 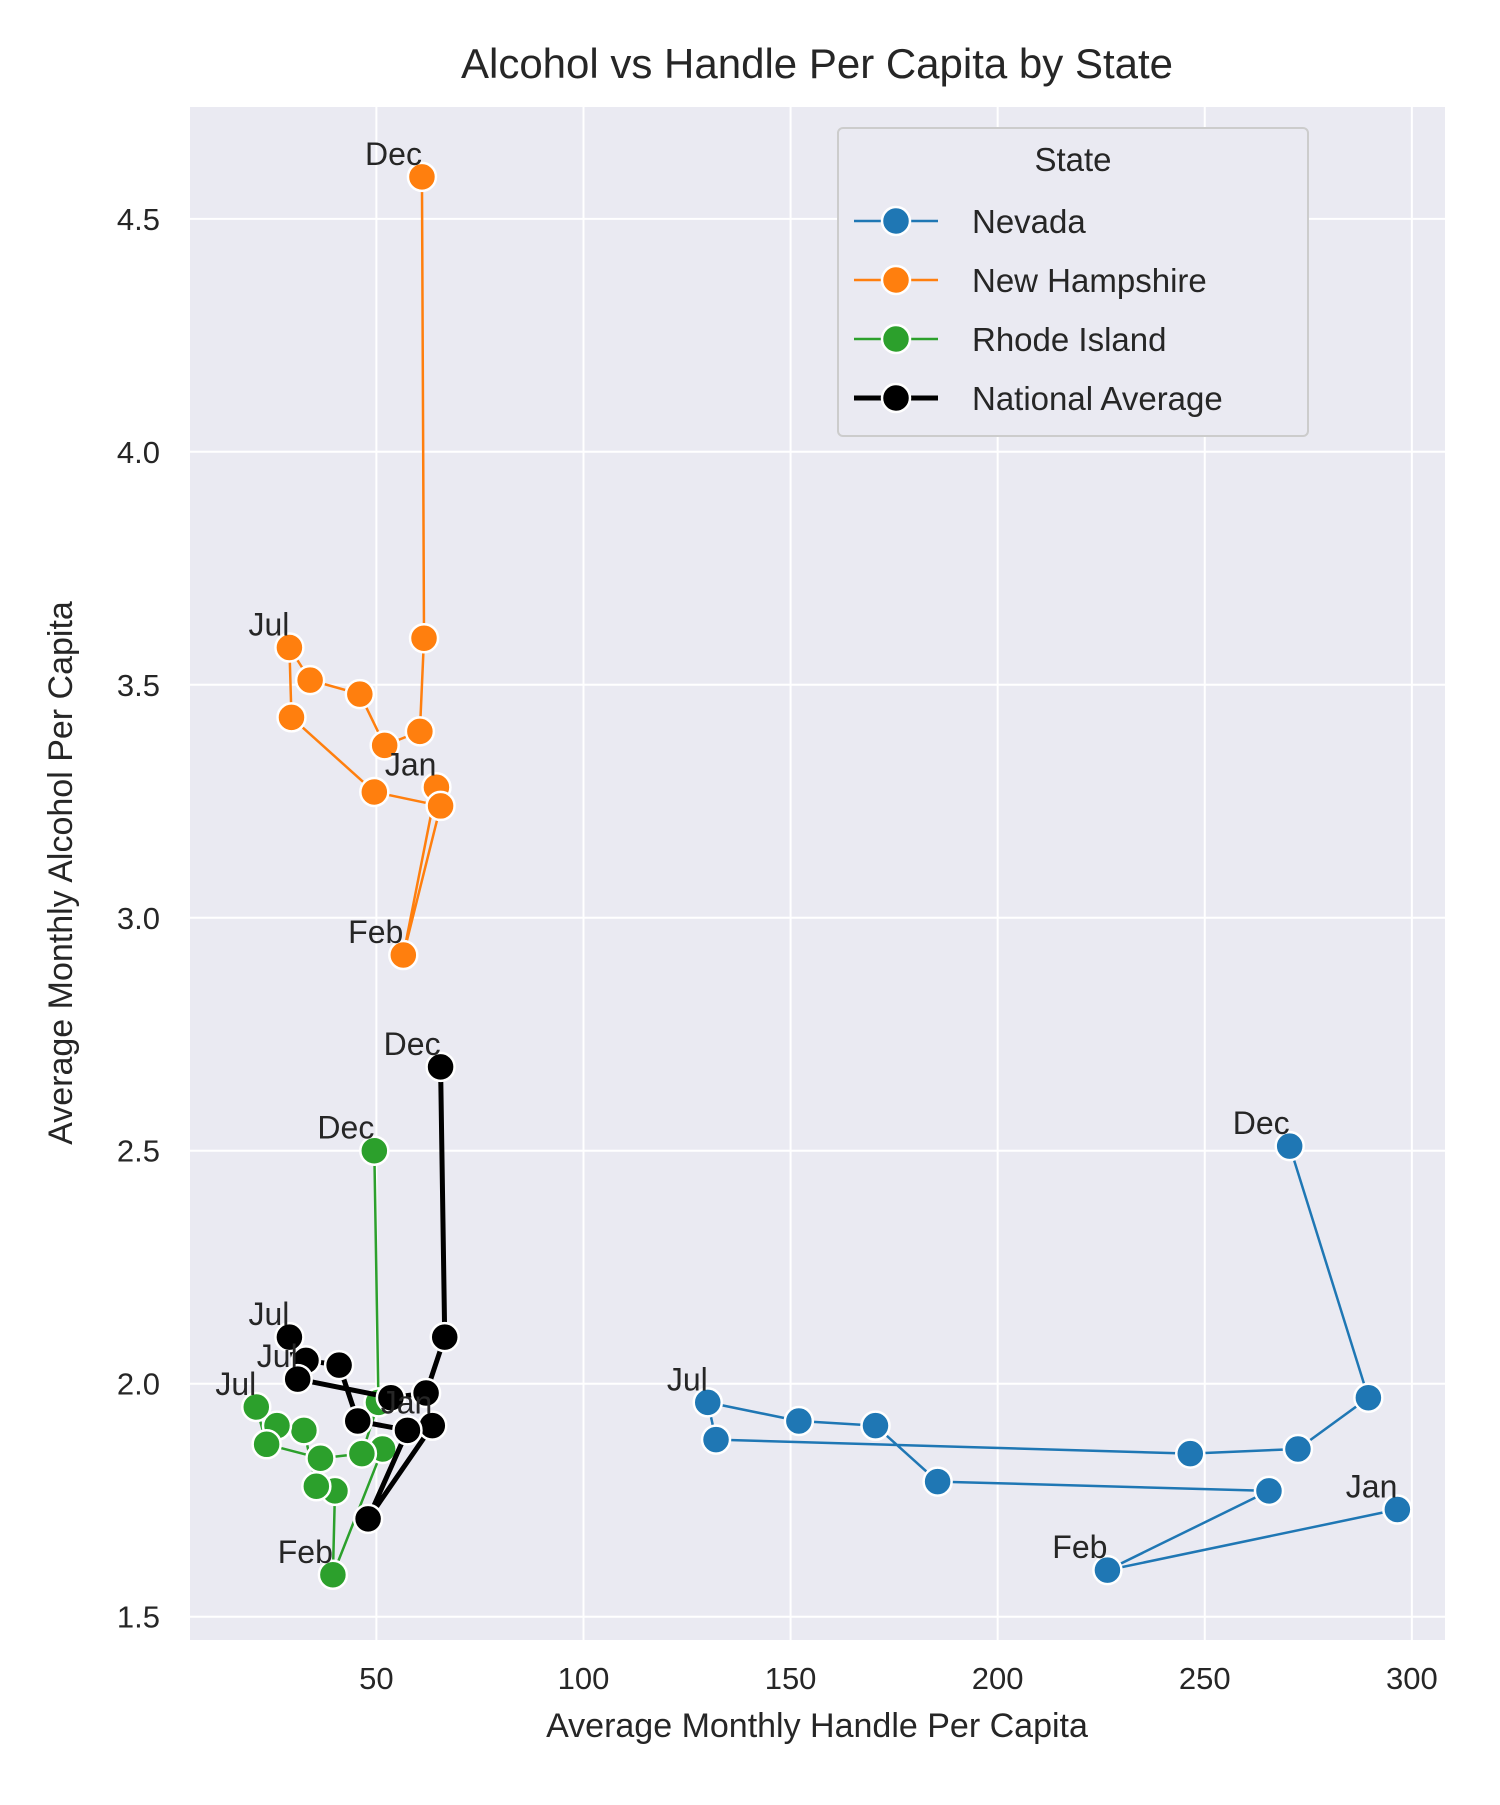 I want to click on x-axis-label: Average Monthly Handle Per Capita, so click(x=817, y=1726).